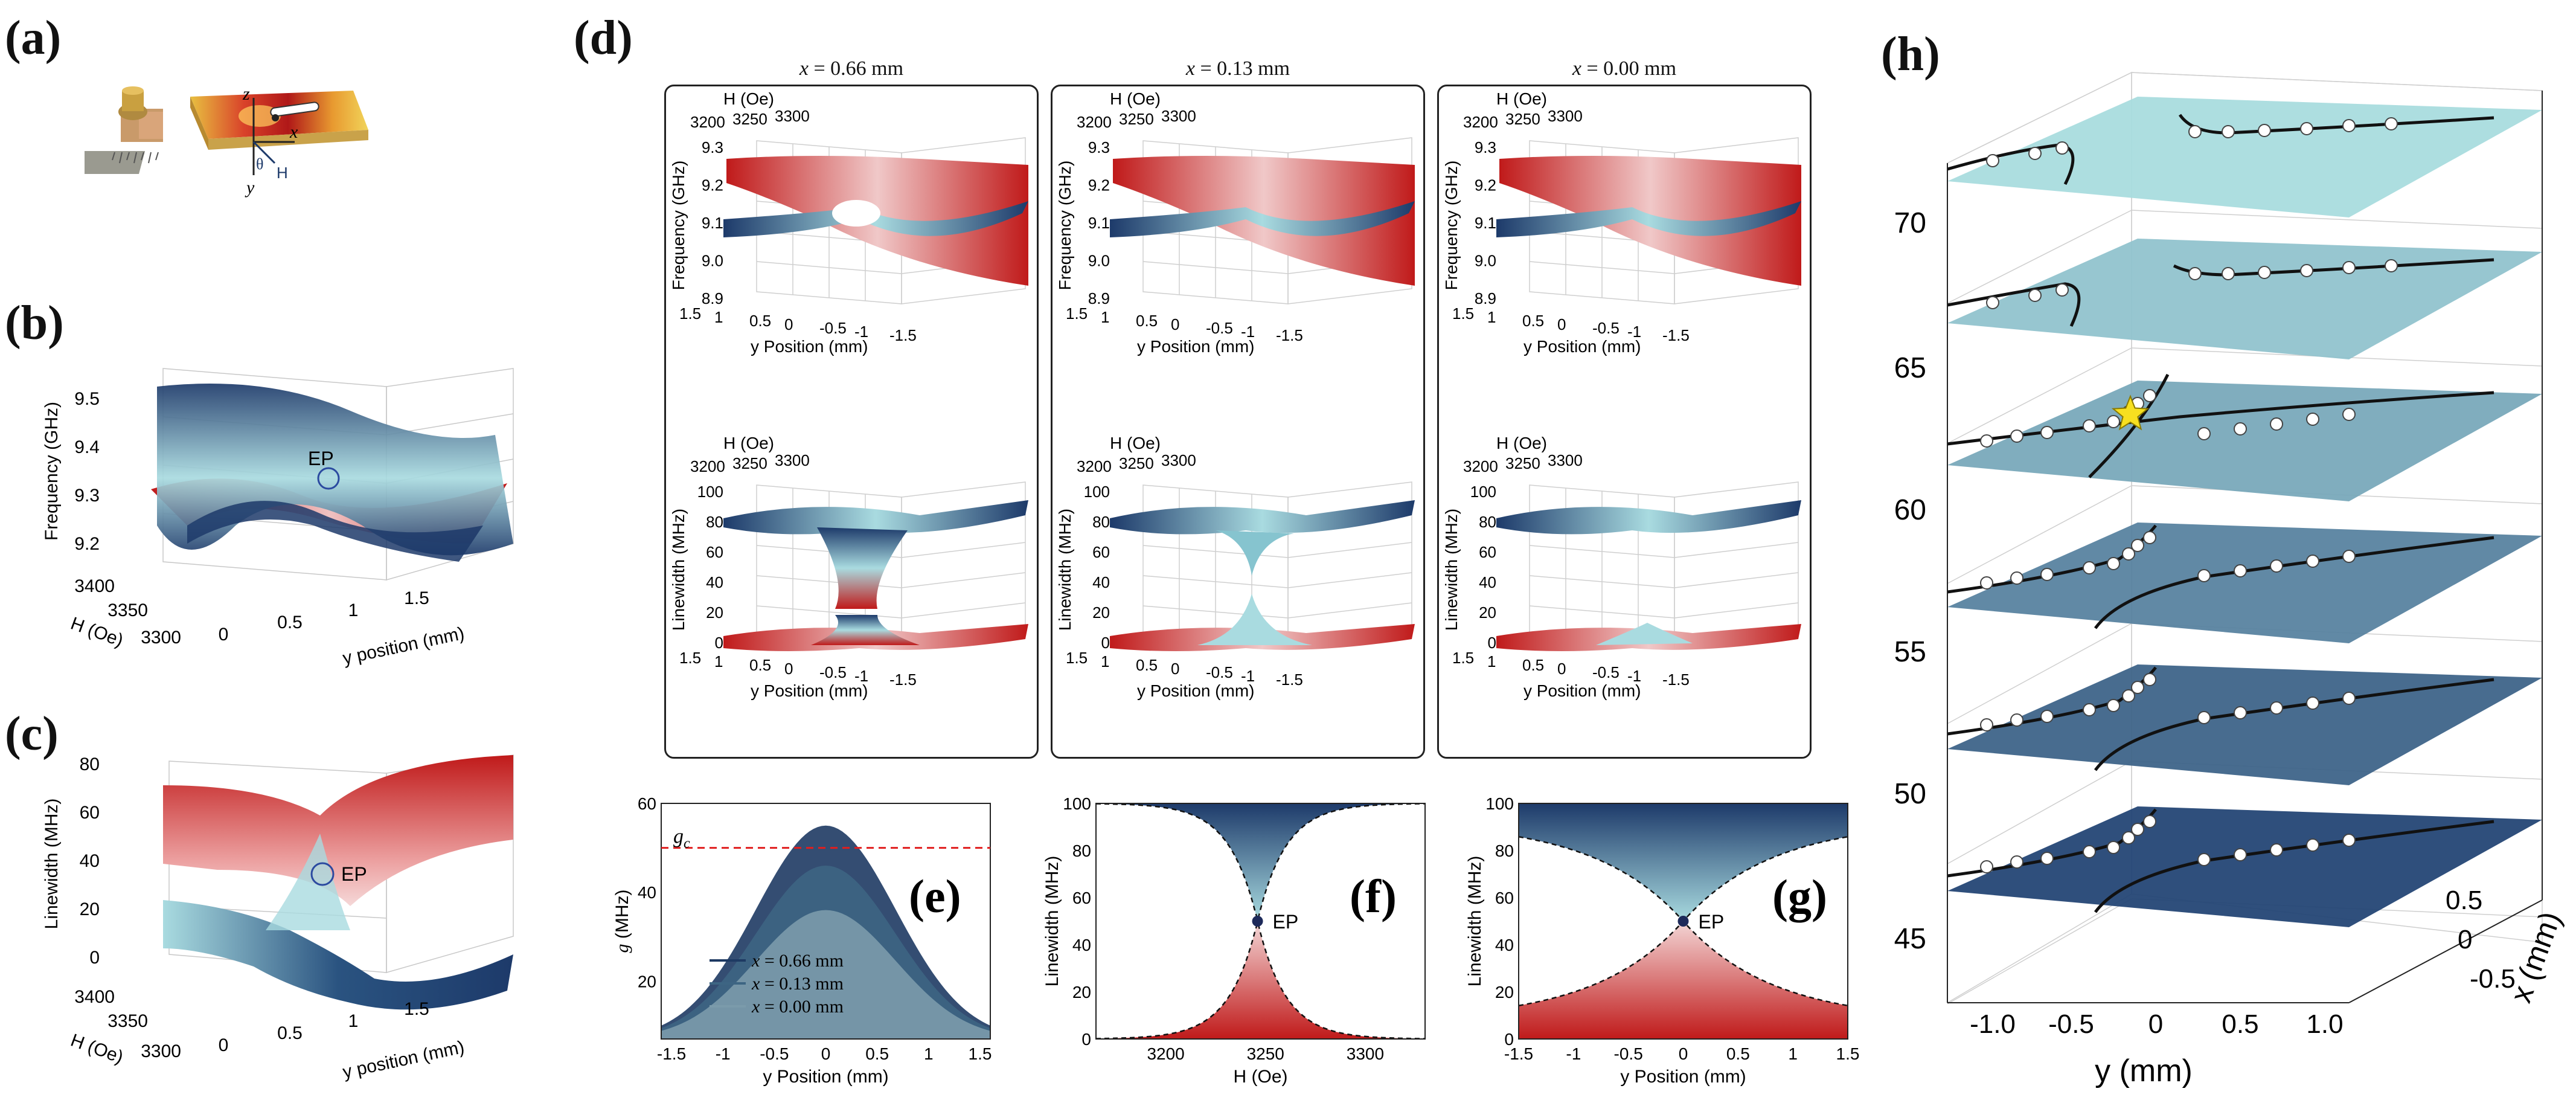  Describe the element at coordinates (2052, 559) in the screenshot. I see `fit-curve` at that location.